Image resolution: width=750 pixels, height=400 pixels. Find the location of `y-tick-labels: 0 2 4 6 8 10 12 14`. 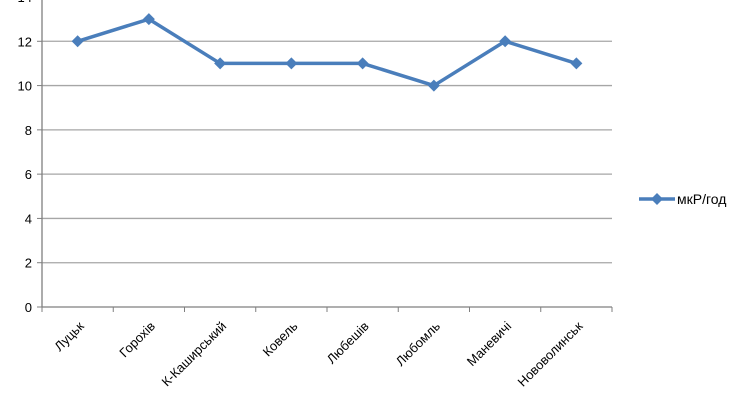

y-tick-labels: 0 2 4 6 8 10 12 14 is located at coordinates (25, 157).